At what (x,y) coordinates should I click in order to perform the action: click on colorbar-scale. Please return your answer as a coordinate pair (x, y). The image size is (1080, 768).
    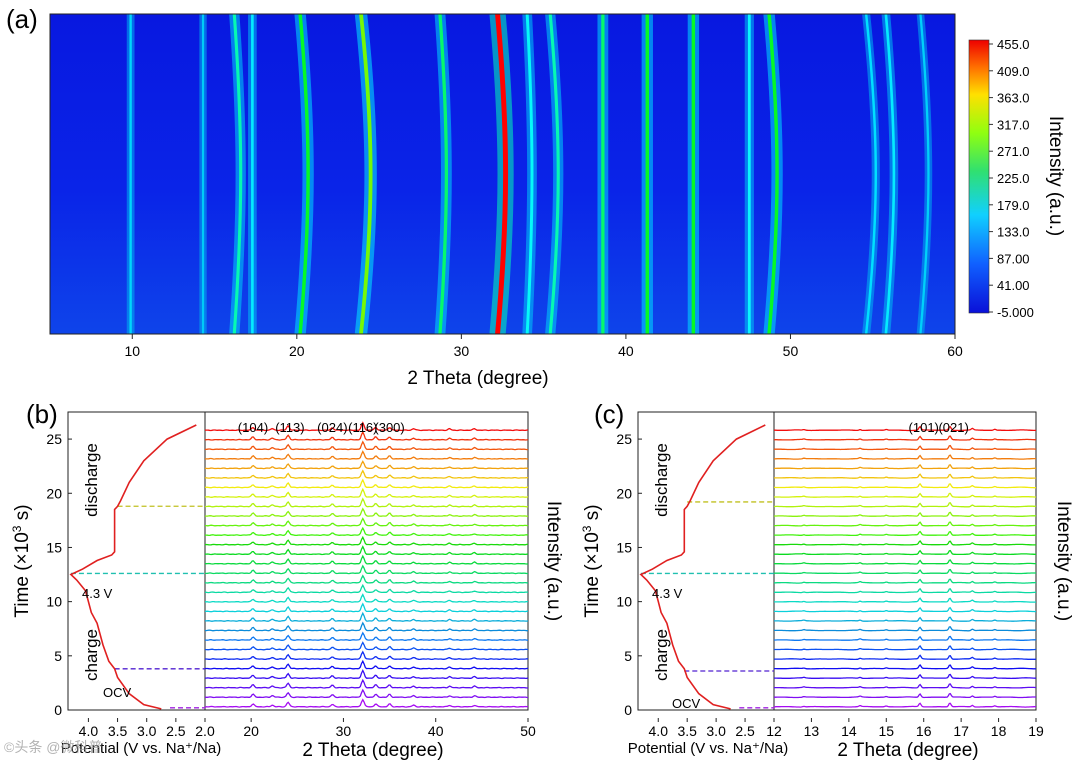
    Looking at the image, I should click on (979, 176).